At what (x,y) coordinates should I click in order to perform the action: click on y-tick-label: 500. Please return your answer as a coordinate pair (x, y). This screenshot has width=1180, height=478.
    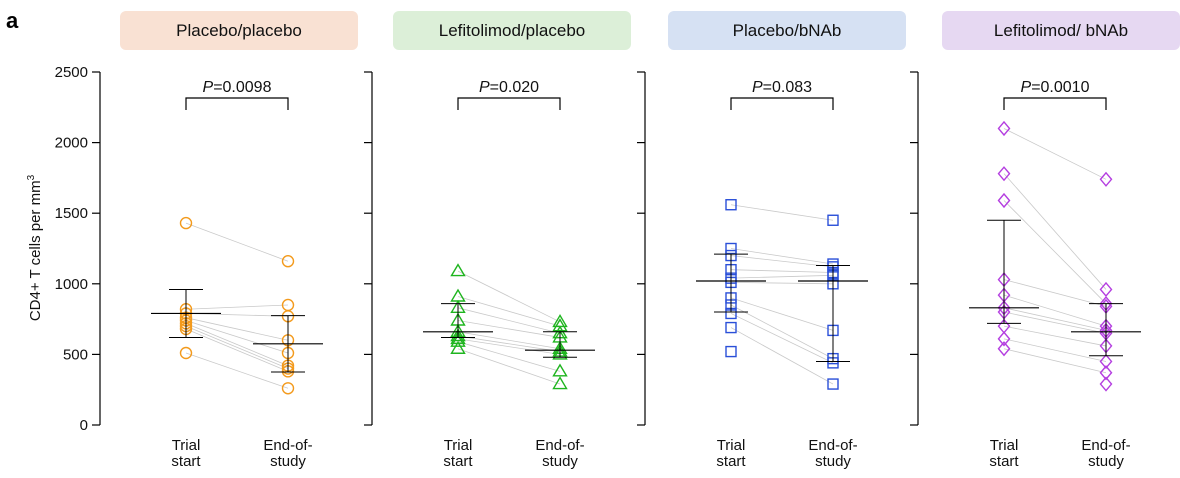
    Looking at the image, I should click on (75, 354).